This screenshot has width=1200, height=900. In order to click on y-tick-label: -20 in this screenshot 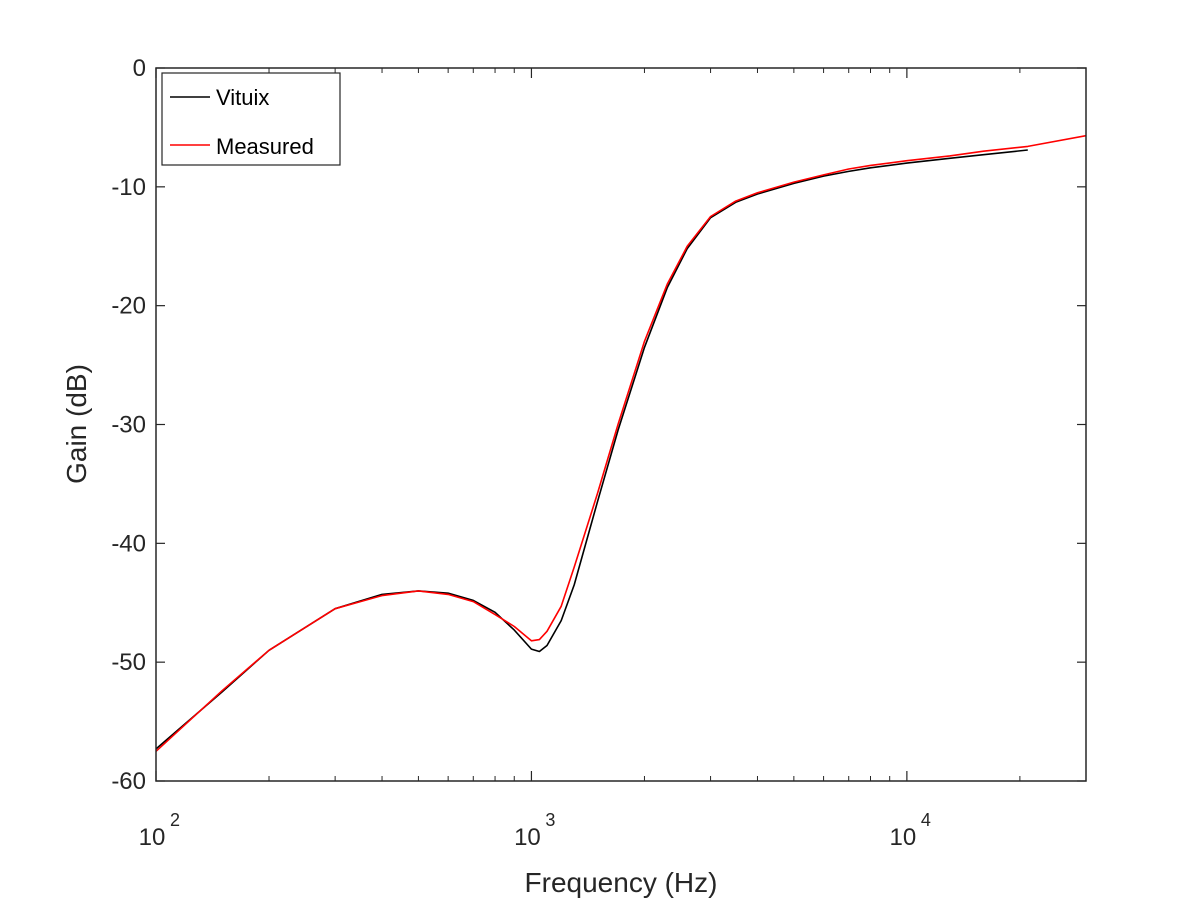, I will do `click(128, 306)`.